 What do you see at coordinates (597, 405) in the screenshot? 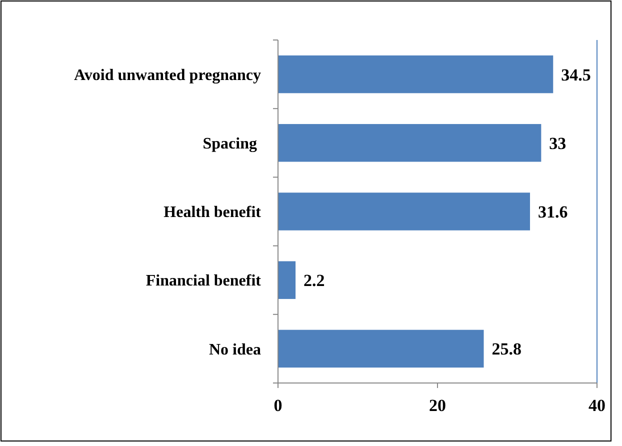
I see `x-tick-label: 40` at bounding box center [597, 405].